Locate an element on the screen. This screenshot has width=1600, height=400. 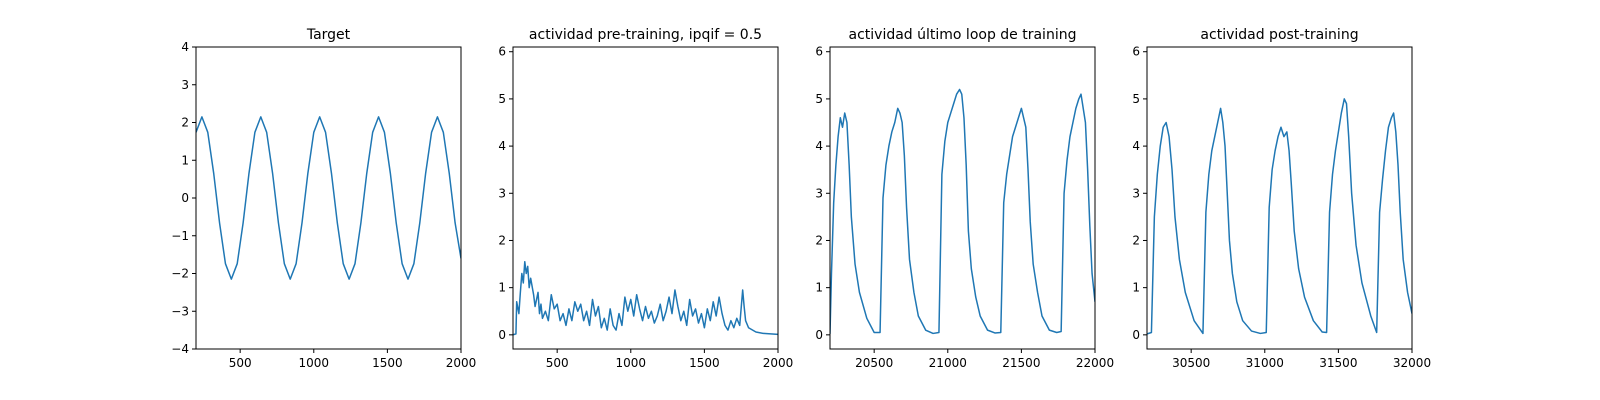
y-tick-label: −1 is located at coordinates (180, 236).